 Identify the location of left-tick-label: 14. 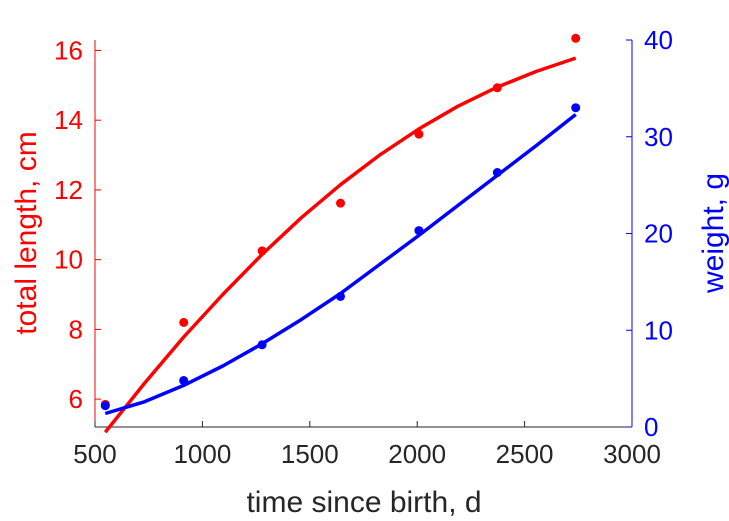
(68, 120).